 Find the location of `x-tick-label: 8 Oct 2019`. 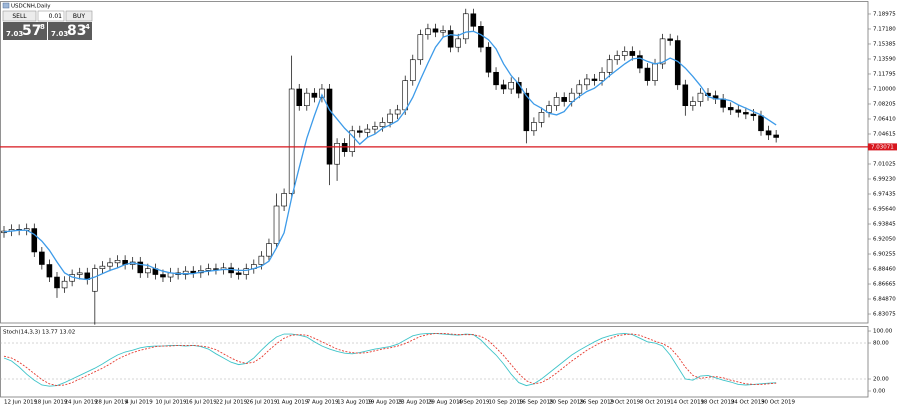

x-tick-label: 8 Oct 2019 is located at coordinates (655, 403).